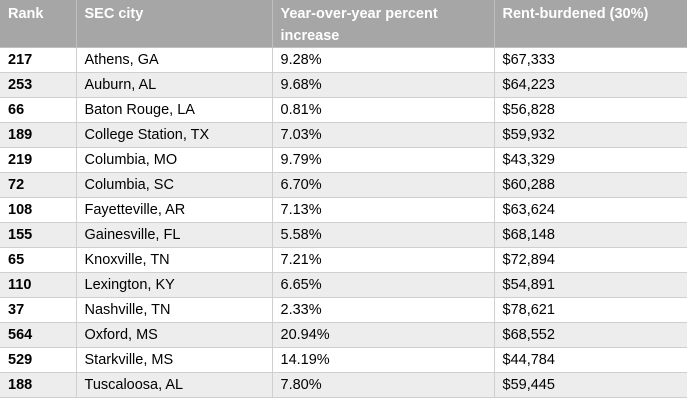  What do you see at coordinates (174, 185) in the screenshot?
I see `city-cell: Columbia, SC` at bounding box center [174, 185].